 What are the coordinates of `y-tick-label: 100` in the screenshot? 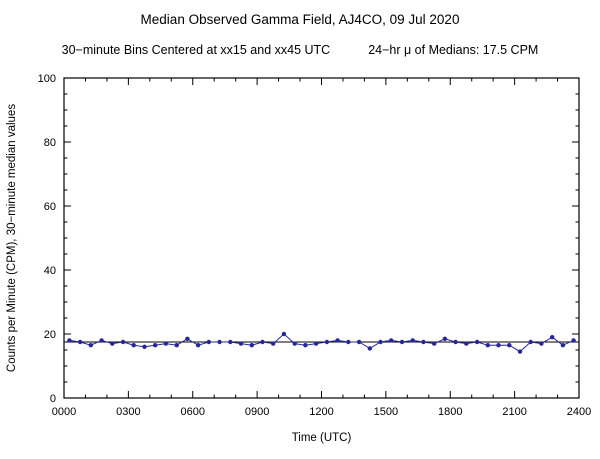 It's located at (47, 79).